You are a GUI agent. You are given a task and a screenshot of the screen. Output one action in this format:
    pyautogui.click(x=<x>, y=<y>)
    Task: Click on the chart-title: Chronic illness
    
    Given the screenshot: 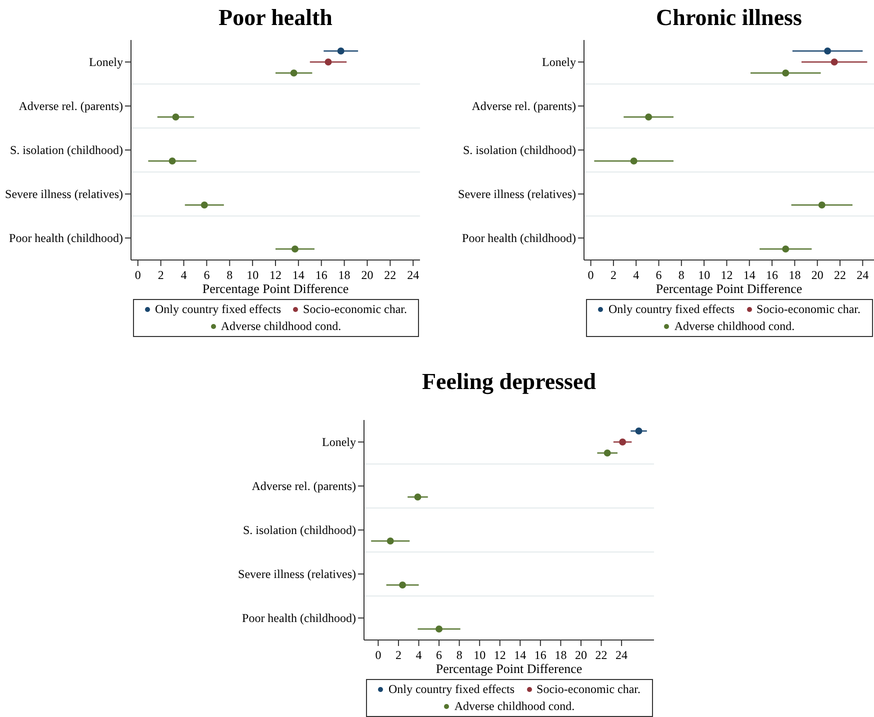 What is the action you would take?
    pyautogui.click(x=729, y=17)
    